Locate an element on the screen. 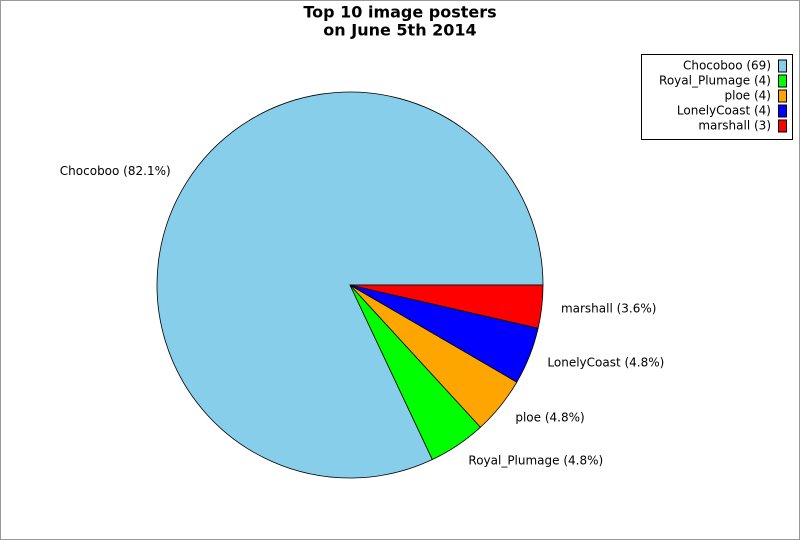 The height and width of the screenshot is (540, 800). slice-label: ploe (4.8%) is located at coordinates (549, 418).